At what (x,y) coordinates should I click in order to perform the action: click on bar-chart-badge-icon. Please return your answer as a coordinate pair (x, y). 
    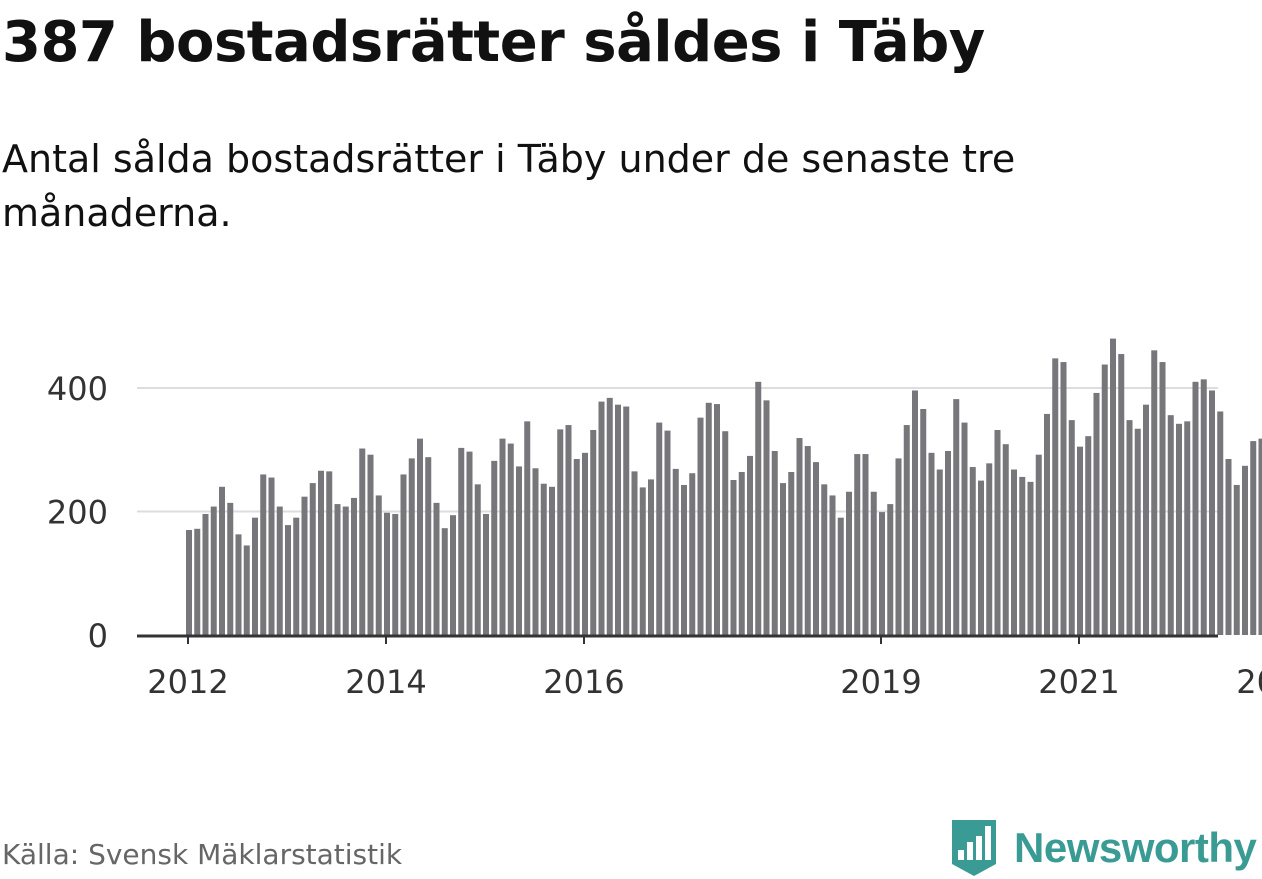
    Looking at the image, I should click on (974, 848).